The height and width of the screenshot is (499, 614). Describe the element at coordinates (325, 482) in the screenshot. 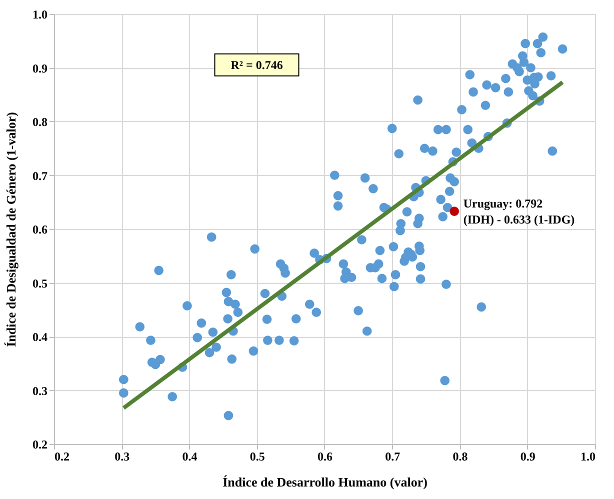

I see `x-axis-title: Índice de Desarrollo Humano (valor)` at that location.